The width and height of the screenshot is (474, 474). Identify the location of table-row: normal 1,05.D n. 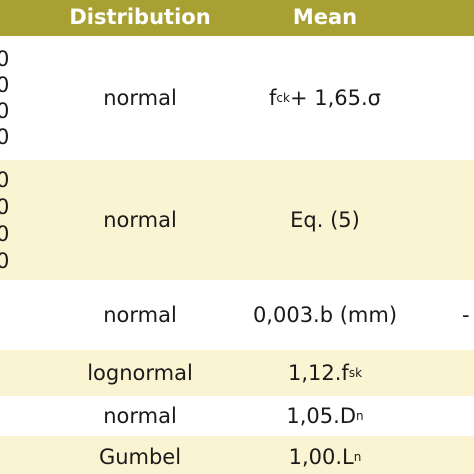
(237, 416).